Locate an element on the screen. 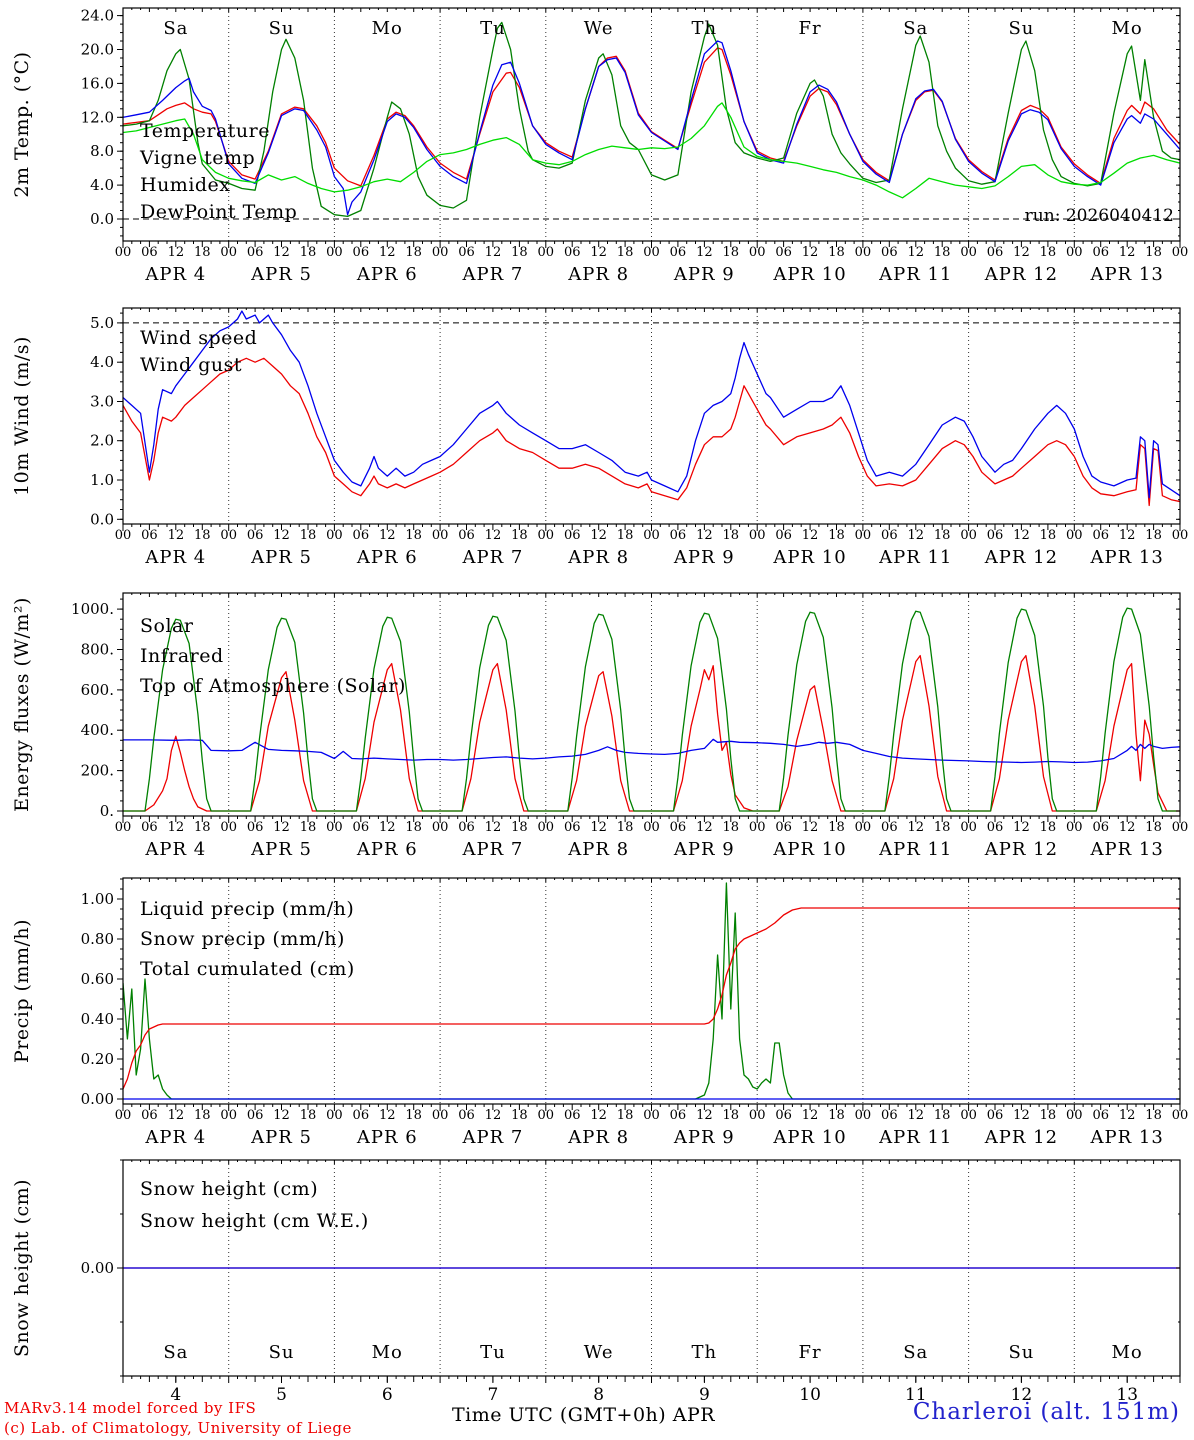 Image resolution: width=1194 pixels, height=1440 pixels. svg-text: 8.0 is located at coordinates (102, 151).